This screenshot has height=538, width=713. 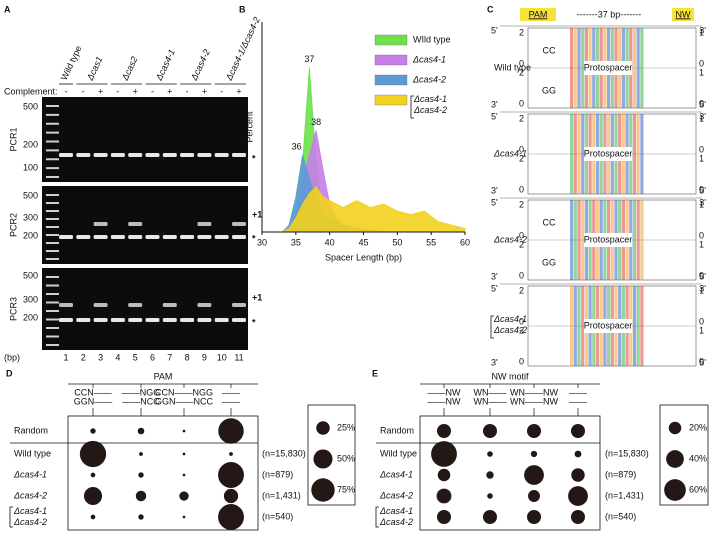 What do you see at coordinates (297, 146) in the screenshot?
I see `annotation: 36` at bounding box center [297, 146].